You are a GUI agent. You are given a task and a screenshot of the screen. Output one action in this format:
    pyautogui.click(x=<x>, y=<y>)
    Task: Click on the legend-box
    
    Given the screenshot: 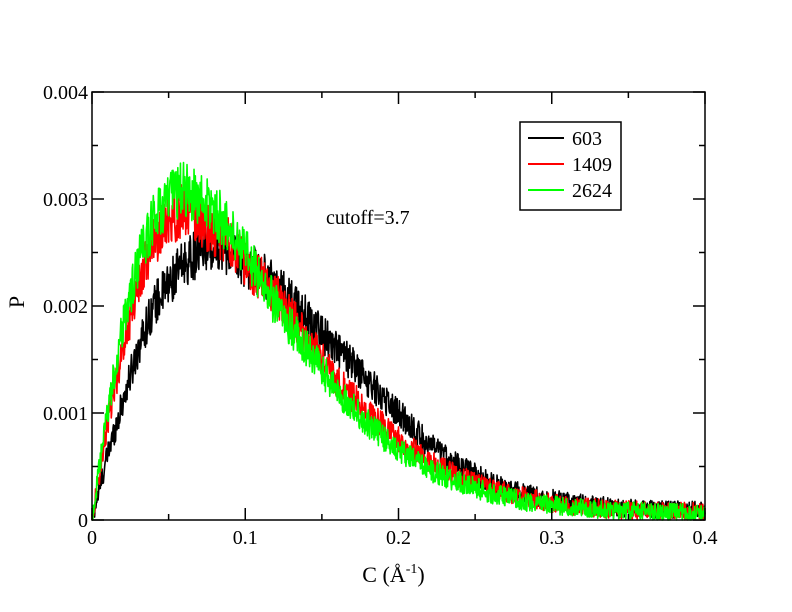 What is the action you would take?
    pyautogui.click(x=570, y=166)
    